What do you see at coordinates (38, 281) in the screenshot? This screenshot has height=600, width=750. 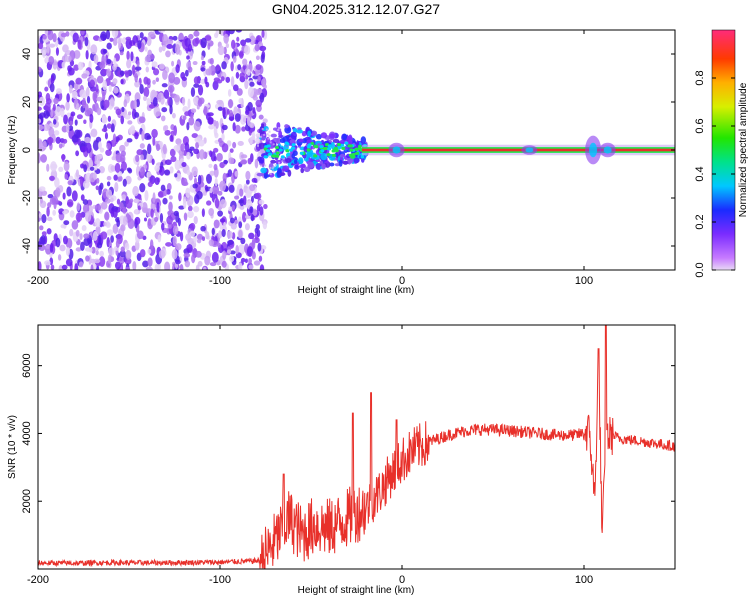 I see `x-tick-label: -200` at bounding box center [38, 281].